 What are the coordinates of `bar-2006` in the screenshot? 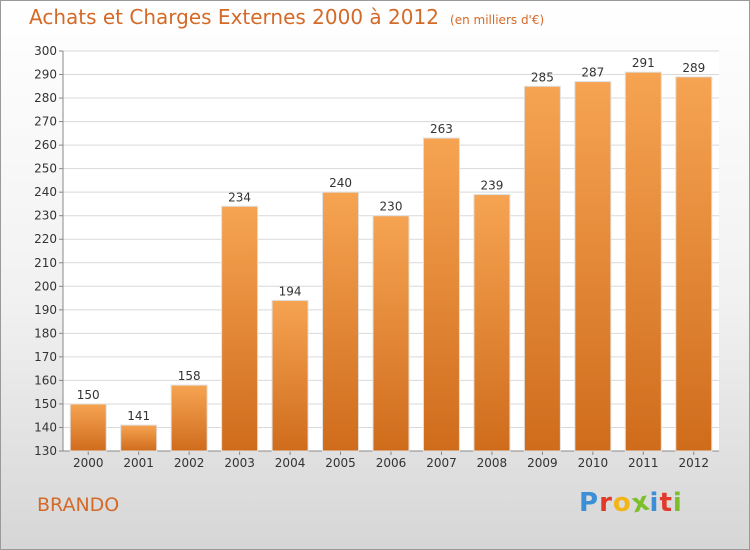 It's located at (391, 333).